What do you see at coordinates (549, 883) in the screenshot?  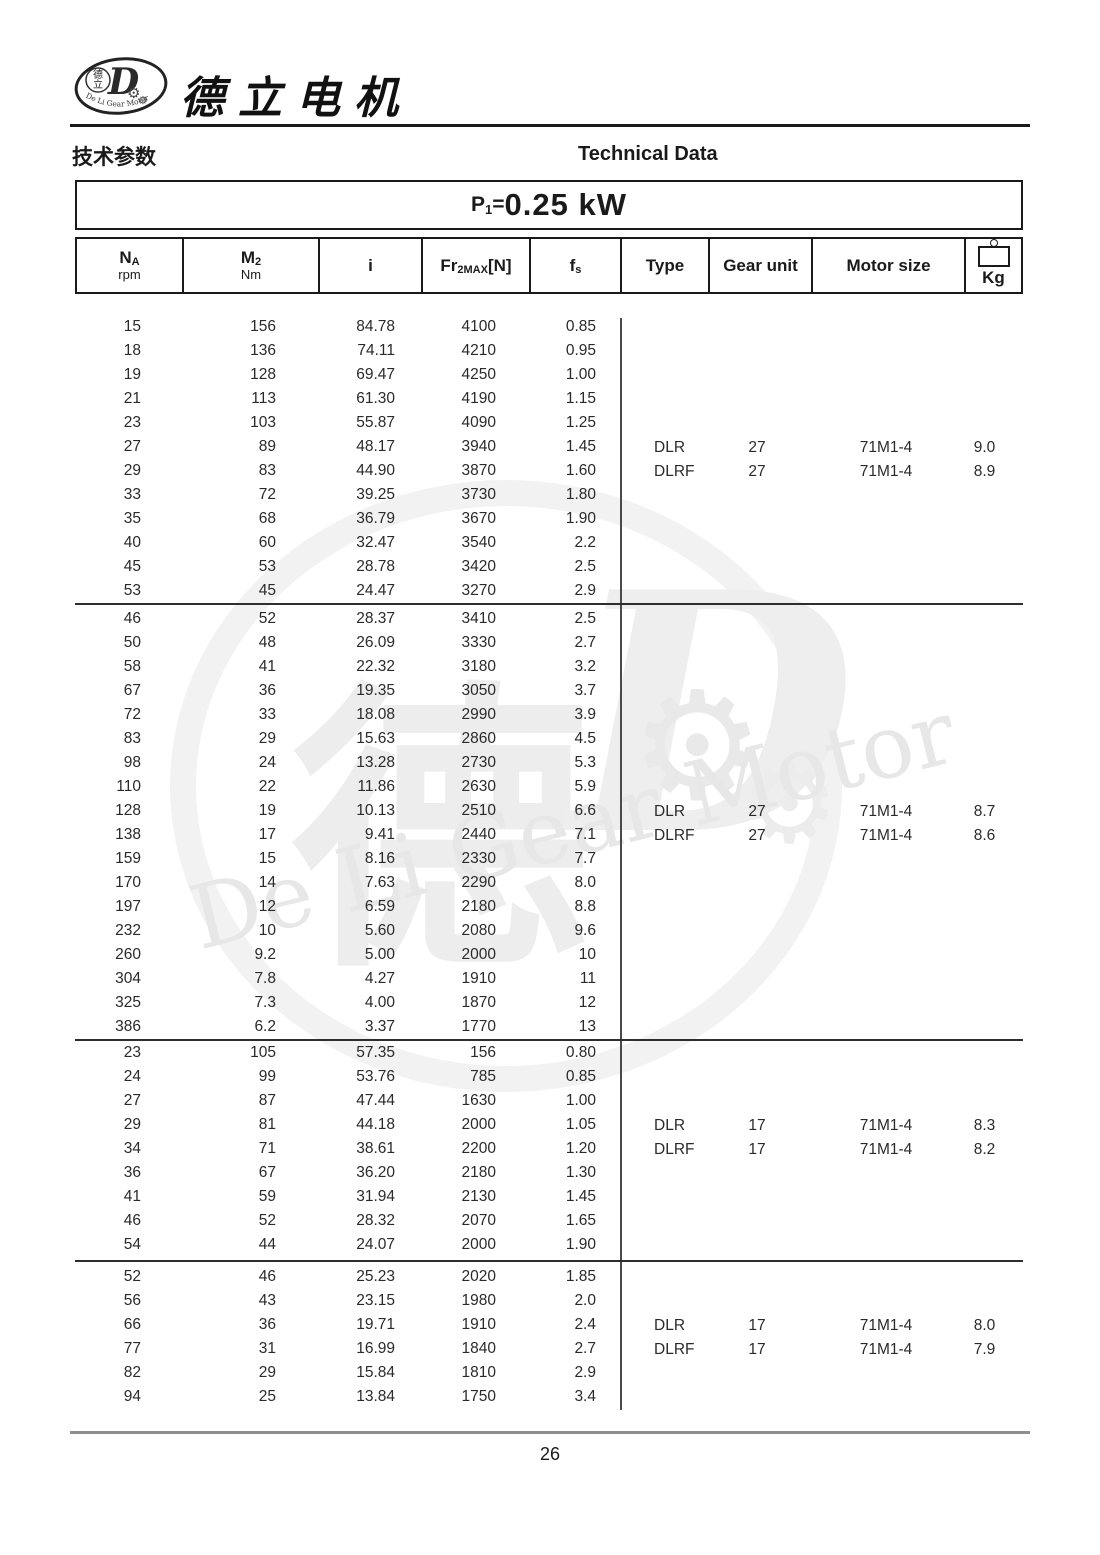 I see `table-row: 170 14 7.63 2290 8.0` at bounding box center [549, 883].